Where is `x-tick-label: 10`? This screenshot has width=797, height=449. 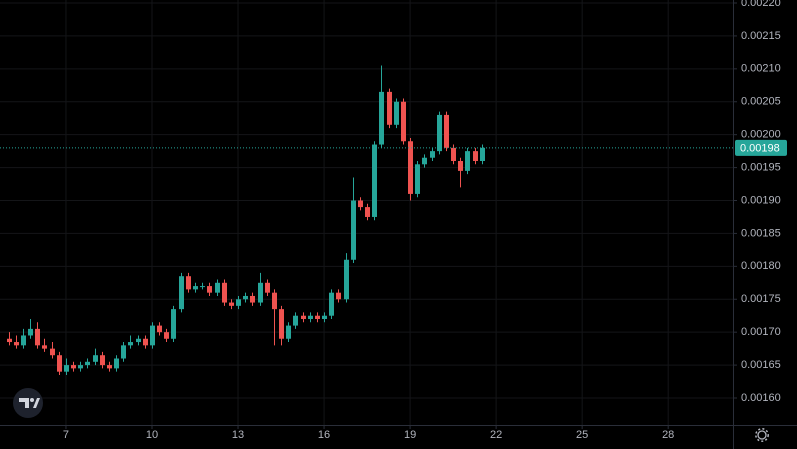 x-tick-label: 10 is located at coordinates (152, 435).